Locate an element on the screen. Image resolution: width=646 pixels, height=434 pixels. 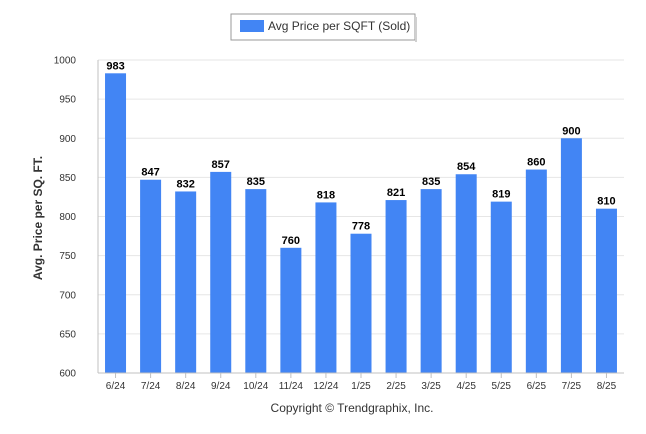
legend-series-label: Avg Price per SQFT (Sold) is located at coordinates (339, 26).